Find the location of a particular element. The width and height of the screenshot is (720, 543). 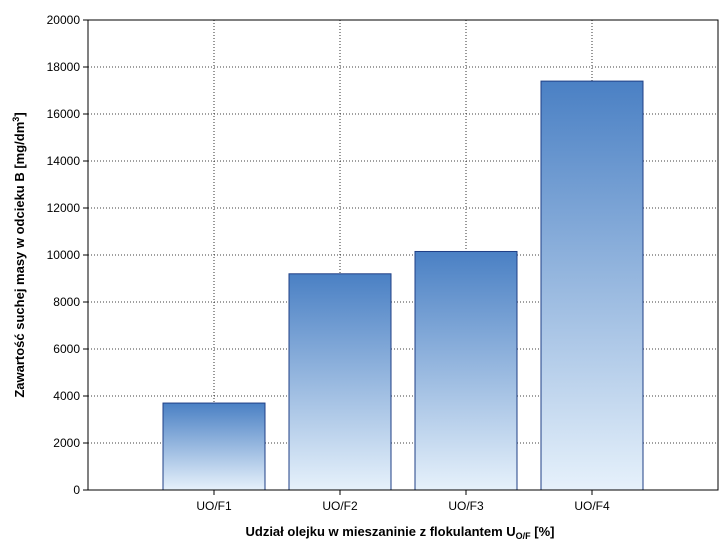

y-tick-label: 14000 is located at coordinates (64, 161).